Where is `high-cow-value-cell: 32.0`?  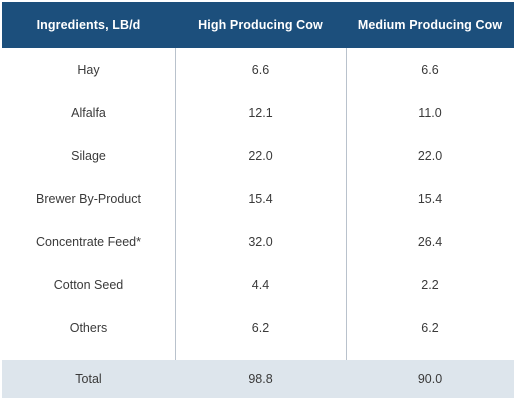
high-cow-value-cell: 32.0 is located at coordinates (260, 241).